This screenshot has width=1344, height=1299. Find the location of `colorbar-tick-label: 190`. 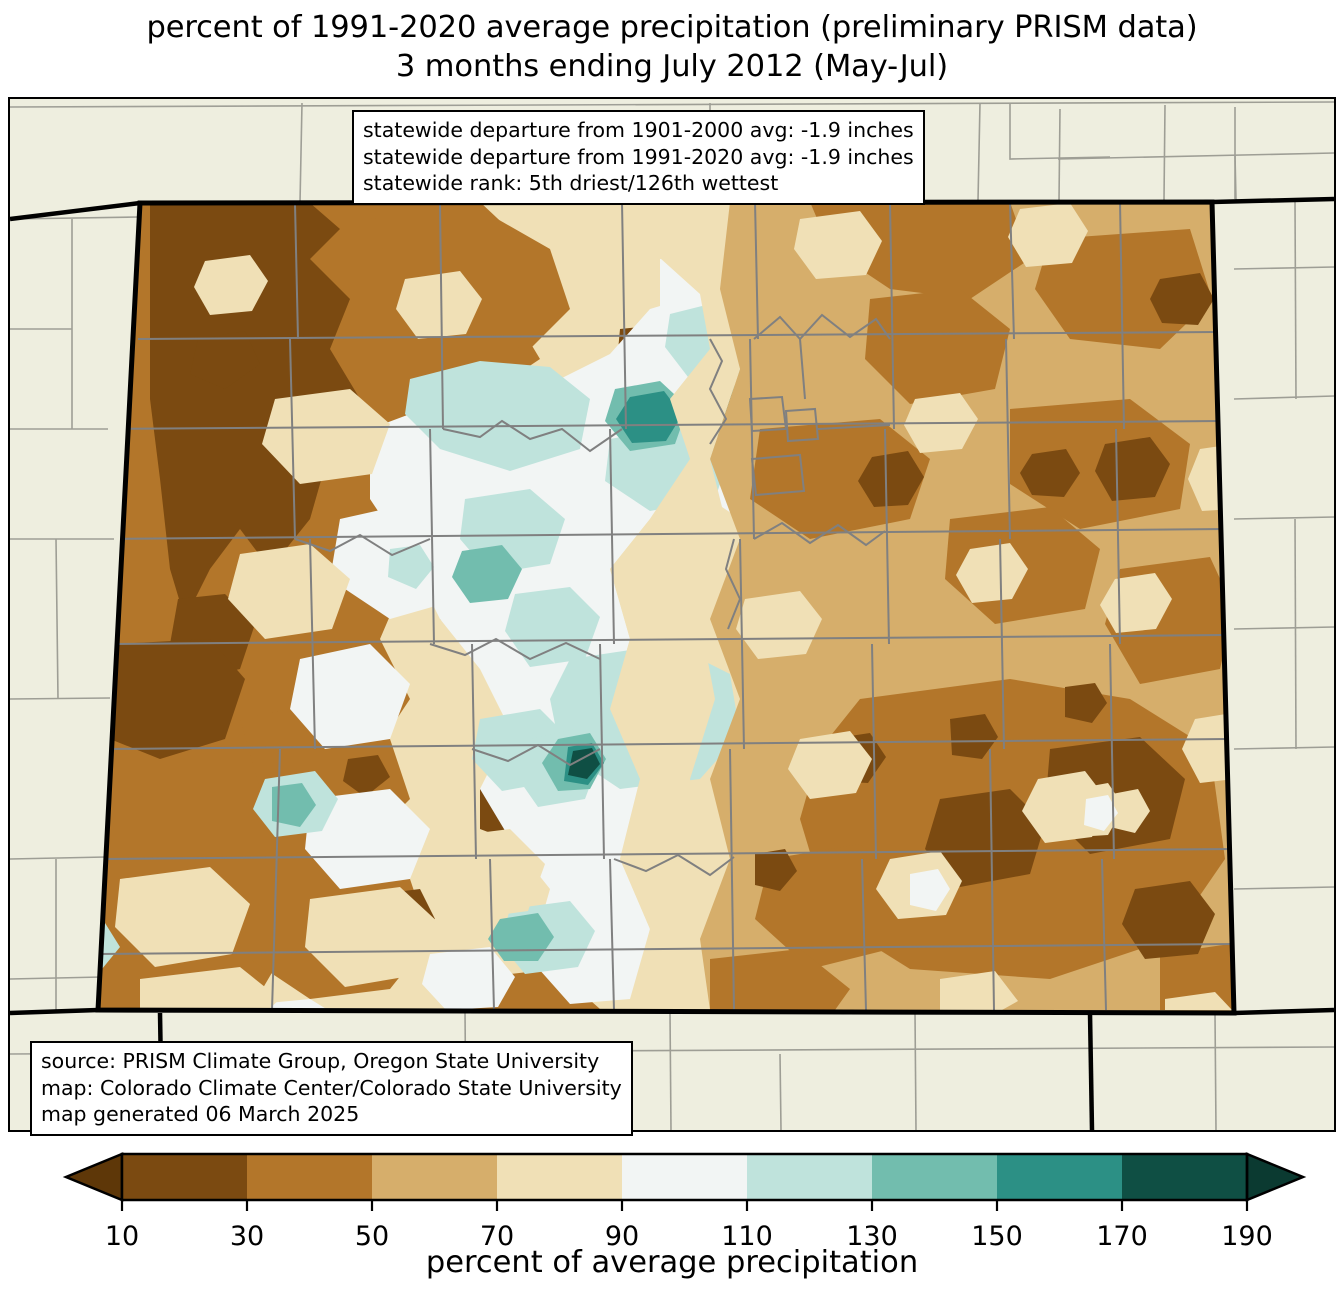

colorbar-tick-label: 190 is located at coordinates (1247, 1236).